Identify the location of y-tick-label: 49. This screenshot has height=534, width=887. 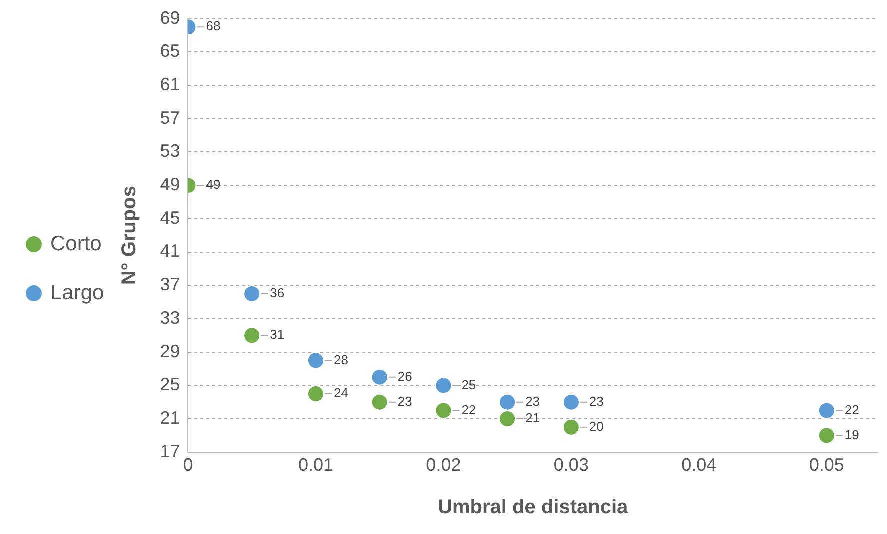
(170, 184).